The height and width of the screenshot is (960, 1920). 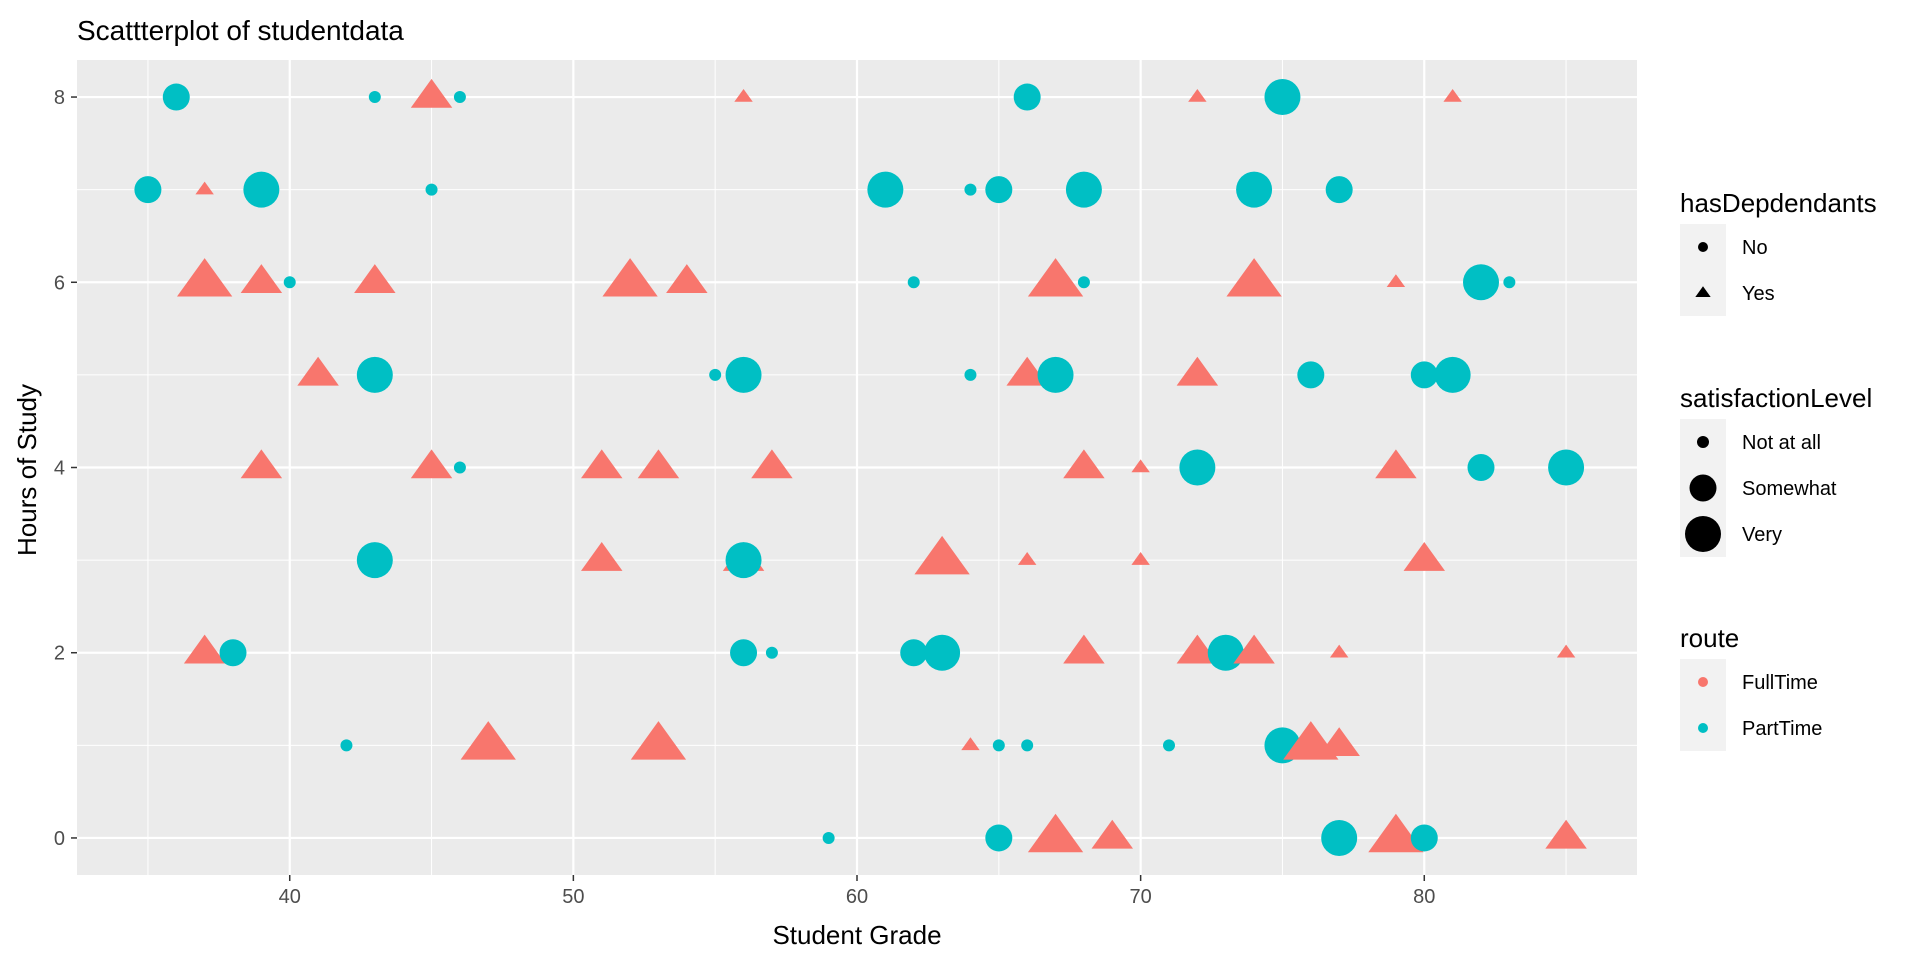 What do you see at coordinates (1762, 535) in the screenshot?
I see `legend-label: Very` at bounding box center [1762, 535].